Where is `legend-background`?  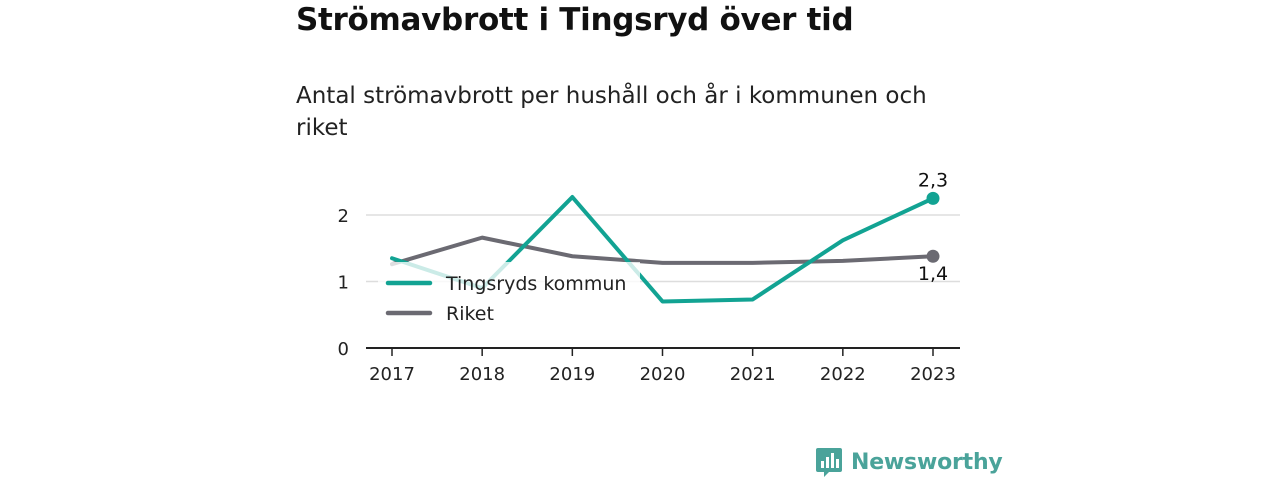
legend-background is located at coordinates (509, 296).